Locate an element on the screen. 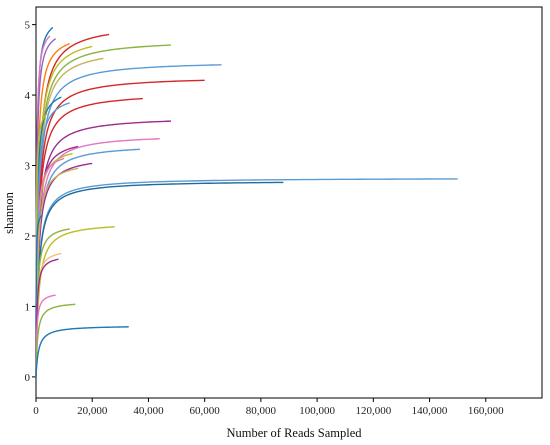  x-tick-label: 140,000 is located at coordinates (430, 411).